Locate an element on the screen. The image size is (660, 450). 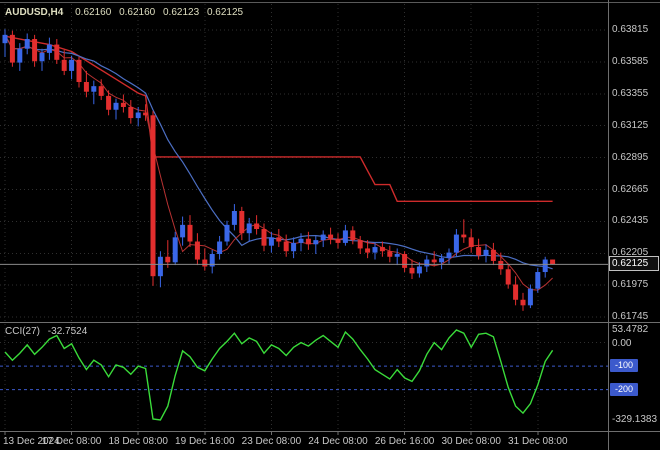
symbol-timeframe-label: AUDUSD,H4 is located at coordinates (34, 12).